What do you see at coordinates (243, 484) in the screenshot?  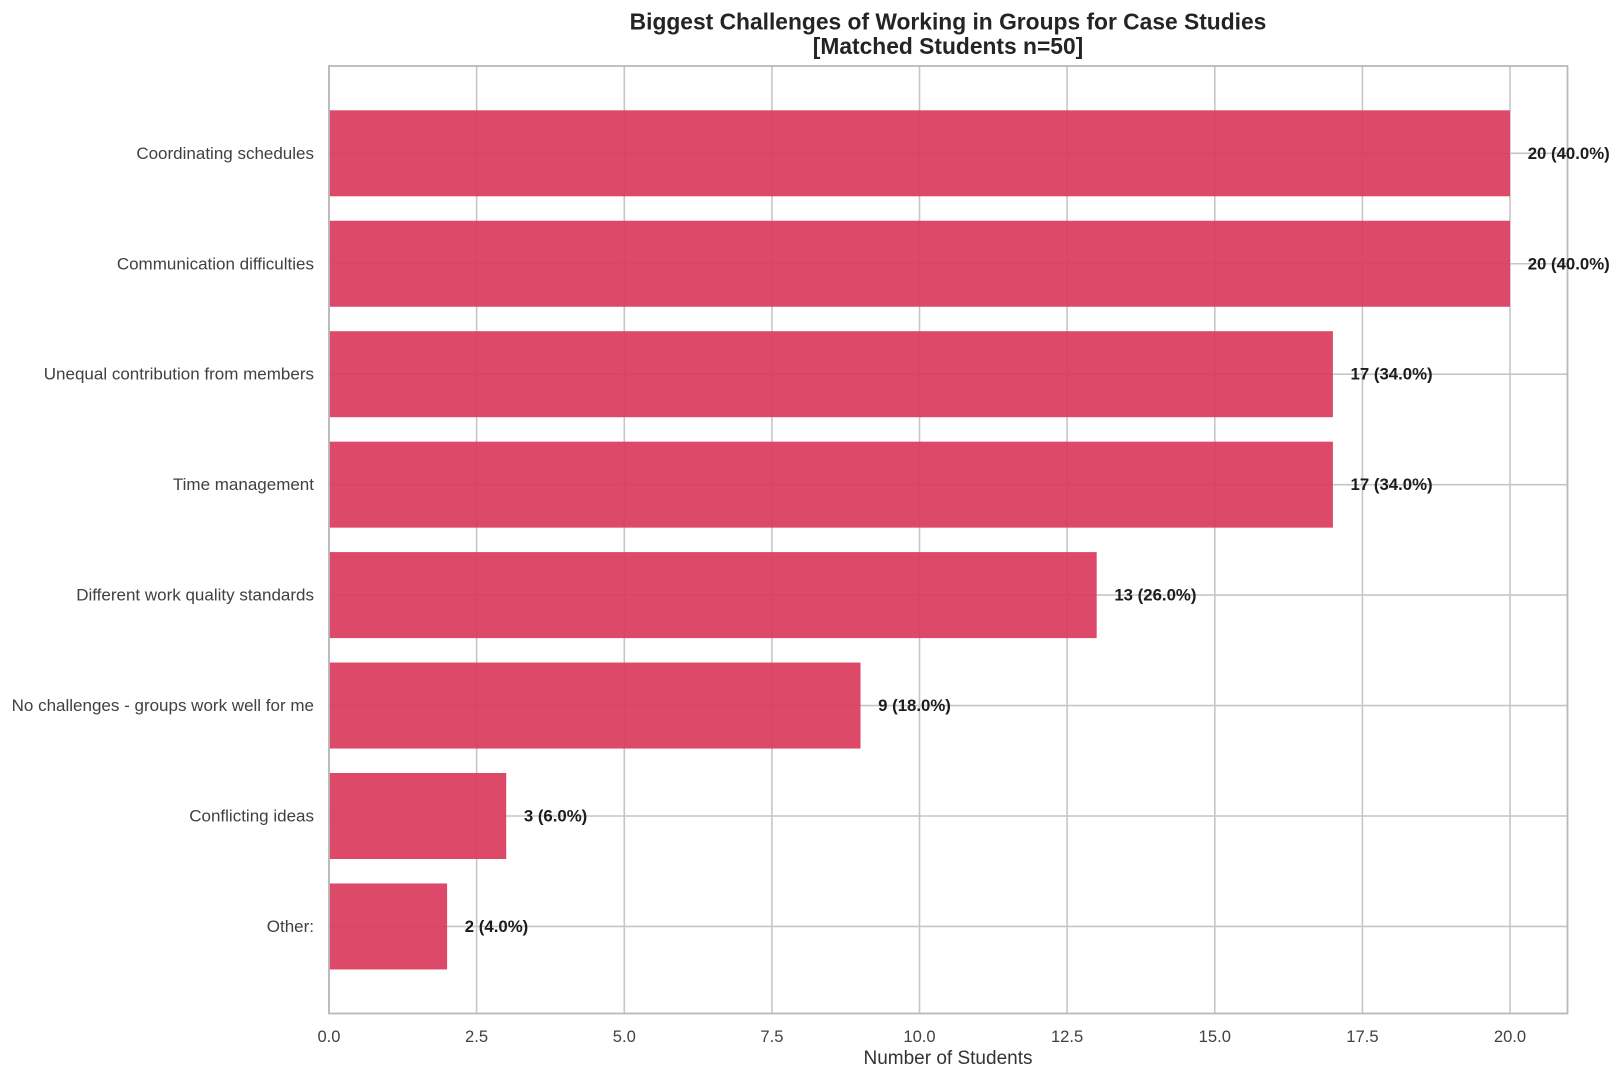 I see `svg-text: Time management` at bounding box center [243, 484].